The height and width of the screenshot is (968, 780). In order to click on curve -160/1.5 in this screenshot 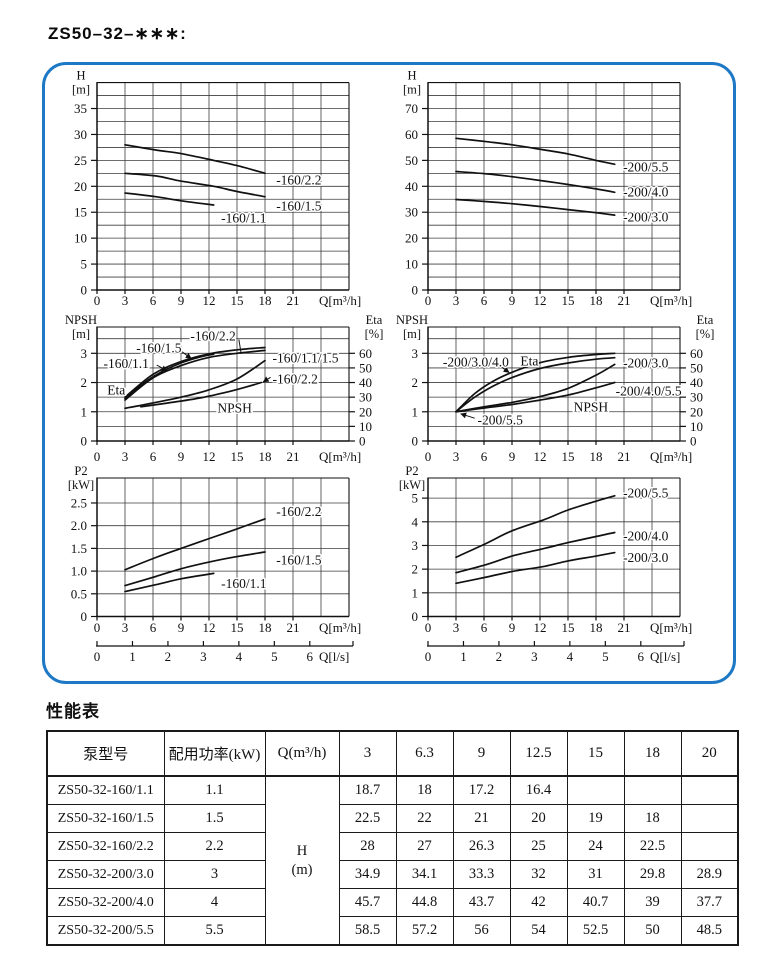, I will do `click(195, 569)`.